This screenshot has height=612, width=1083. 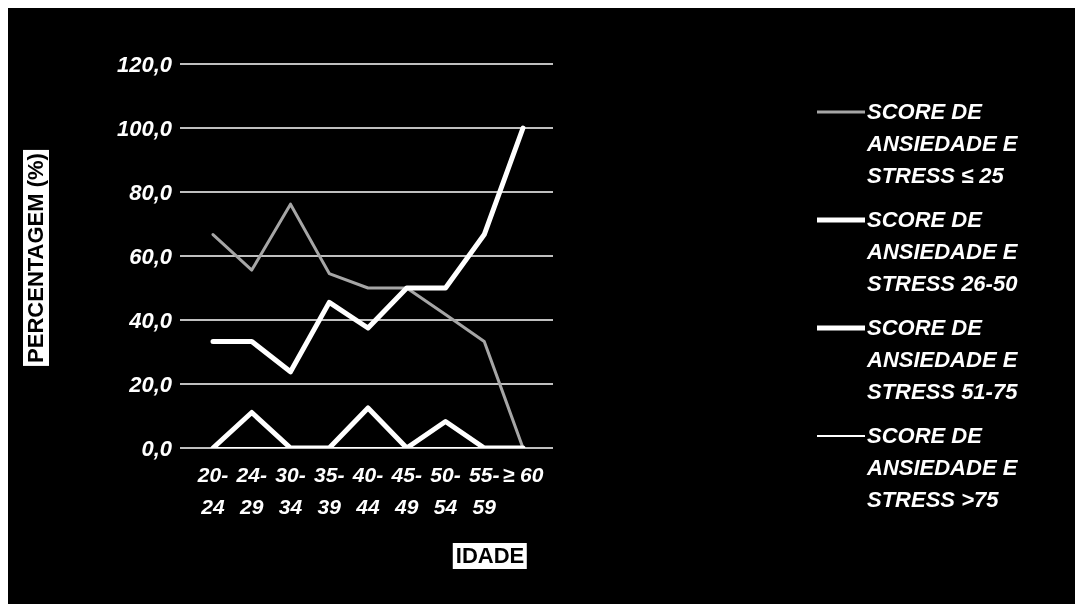 What do you see at coordinates (251, 490) in the screenshot?
I see `x-tick-label: 24-29` at bounding box center [251, 490].